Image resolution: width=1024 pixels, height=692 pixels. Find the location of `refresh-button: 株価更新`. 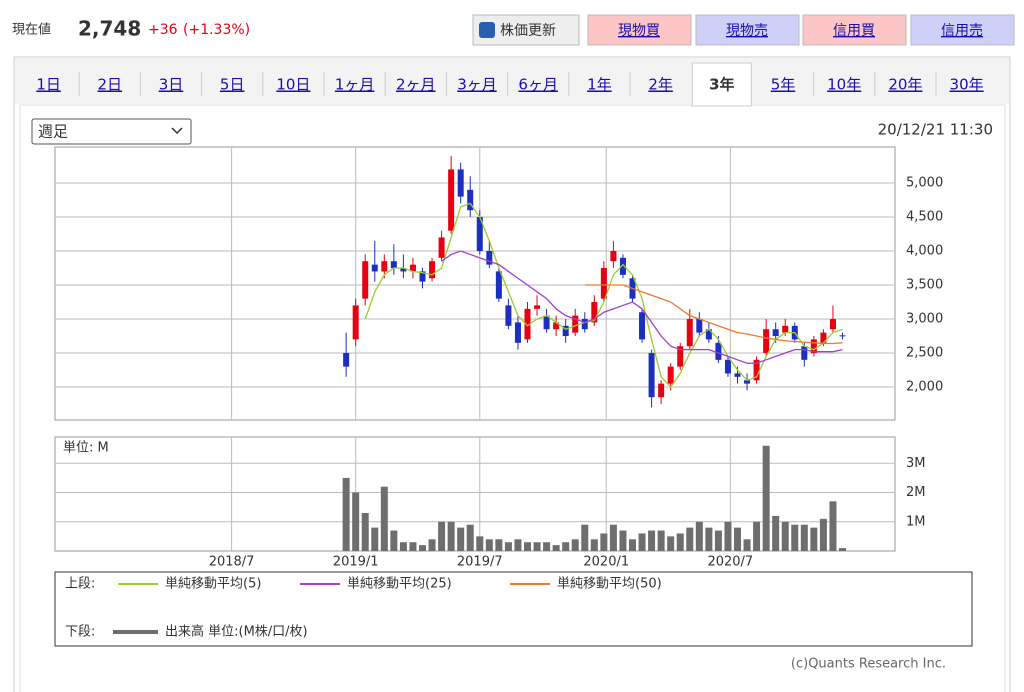

refresh-button: 株価更新 is located at coordinates (526, 30).